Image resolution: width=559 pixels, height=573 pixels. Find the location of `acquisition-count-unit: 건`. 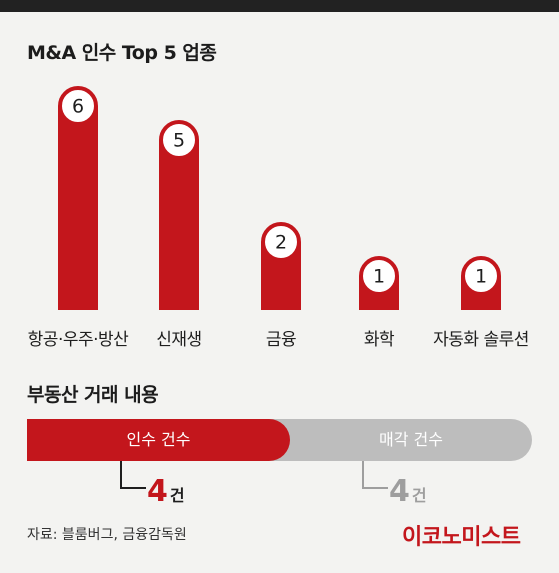

acquisition-count-unit: 건 is located at coordinates (177, 495).